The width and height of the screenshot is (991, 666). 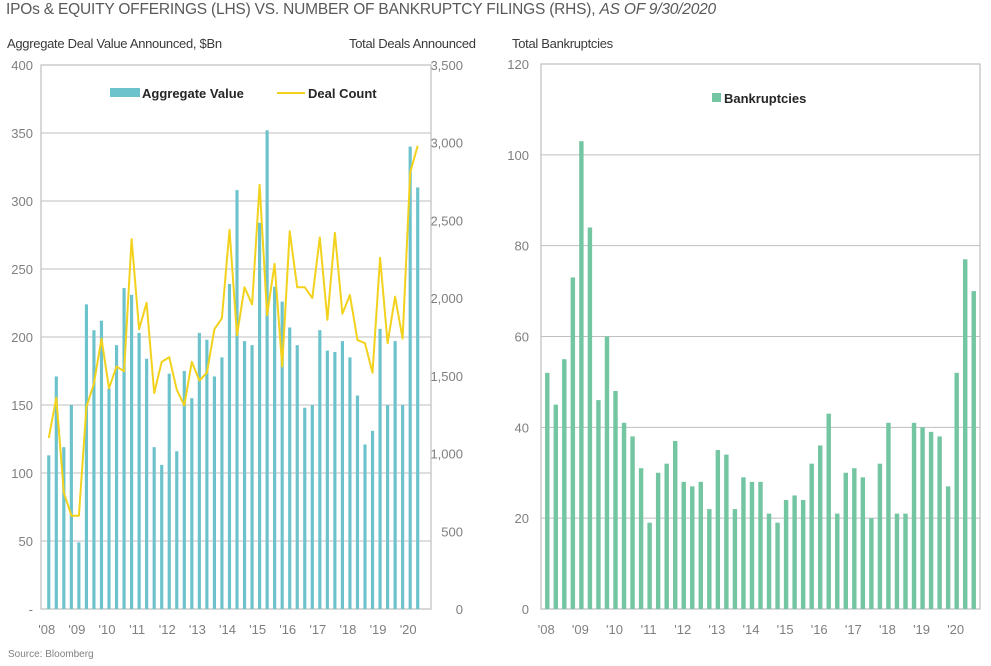 What do you see at coordinates (22, 473) in the screenshot?
I see `left-y-tick-label: 100` at bounding box center [22, 473].